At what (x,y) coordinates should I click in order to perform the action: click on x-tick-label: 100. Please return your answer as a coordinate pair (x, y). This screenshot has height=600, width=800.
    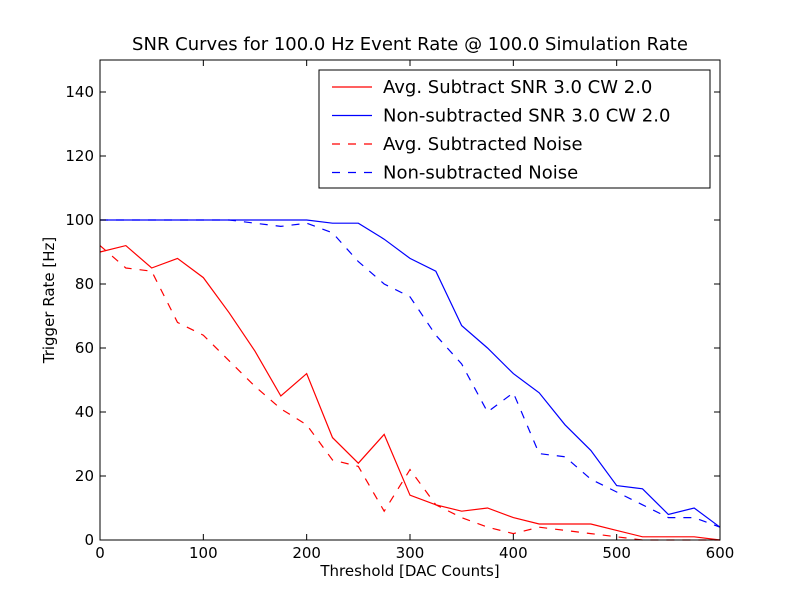
    Looking at the image, I should click on (203, 553).